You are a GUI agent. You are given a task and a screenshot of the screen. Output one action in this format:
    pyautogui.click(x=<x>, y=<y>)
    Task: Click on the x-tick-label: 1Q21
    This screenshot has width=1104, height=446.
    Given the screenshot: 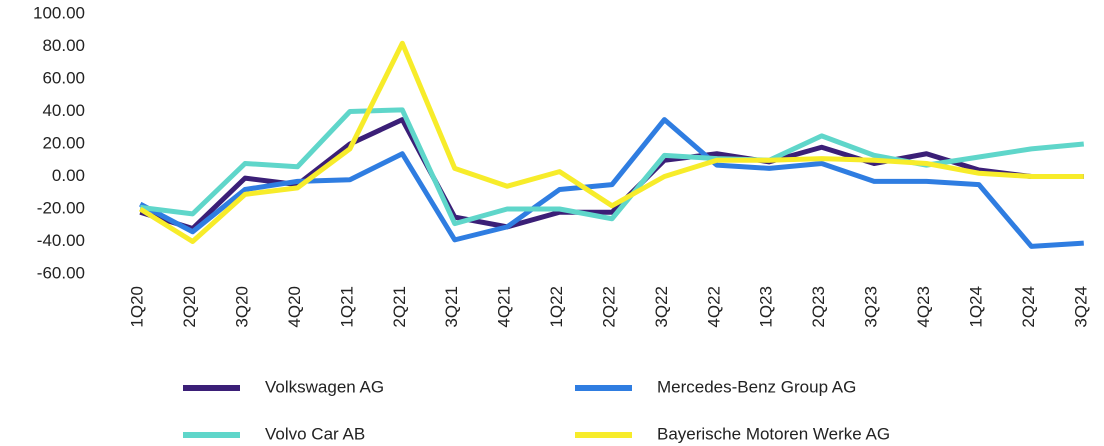 What is the action you would take?
    pyautogui.click(x=346, y=307)
    